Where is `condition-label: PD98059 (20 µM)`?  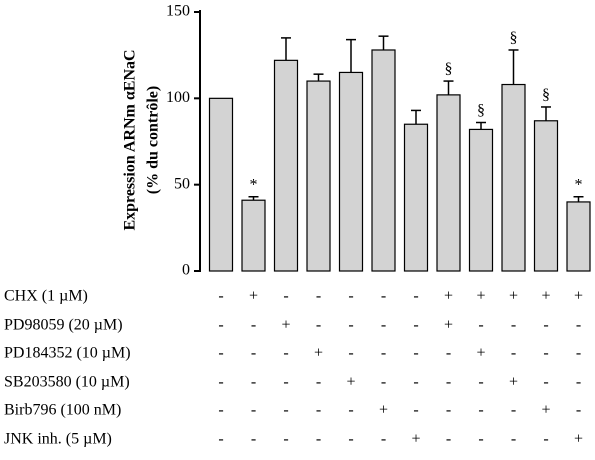
condition-label: PD98059 (20 µM) is located at coordinates (63, 325).